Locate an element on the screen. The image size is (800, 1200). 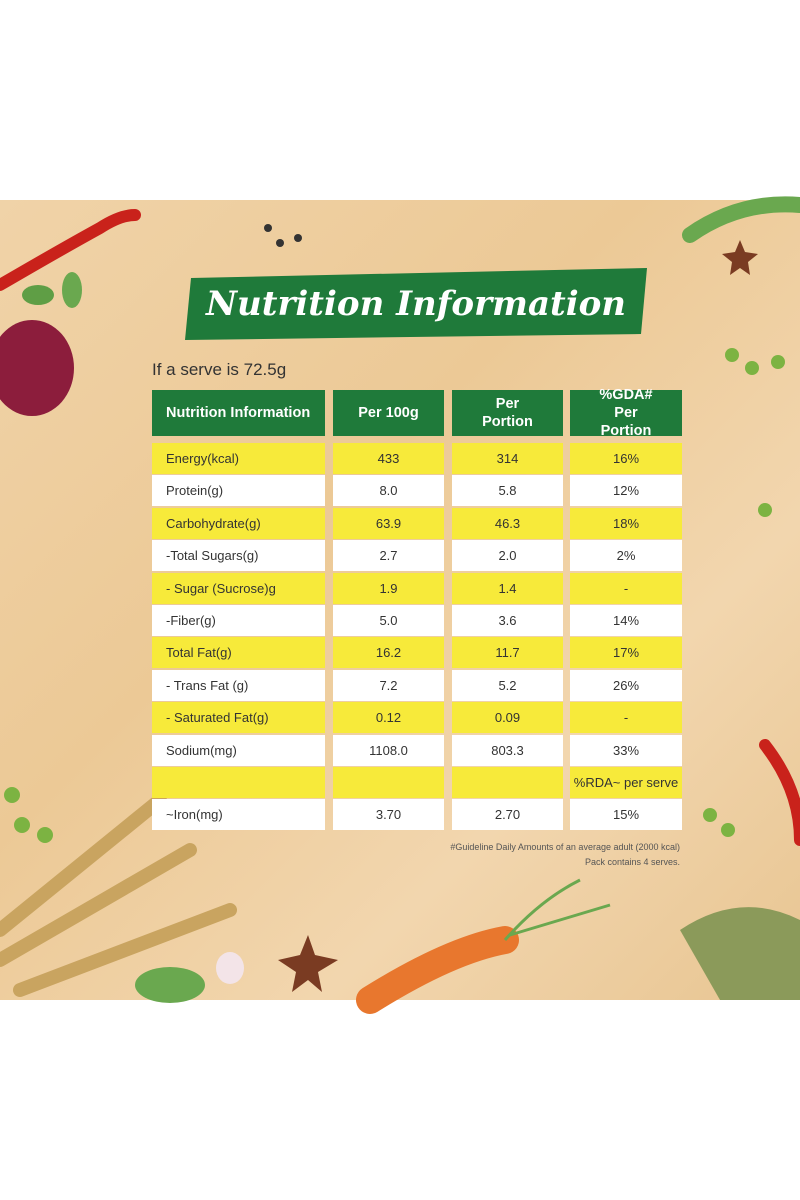
wheat is located at coordinates (118, 895).